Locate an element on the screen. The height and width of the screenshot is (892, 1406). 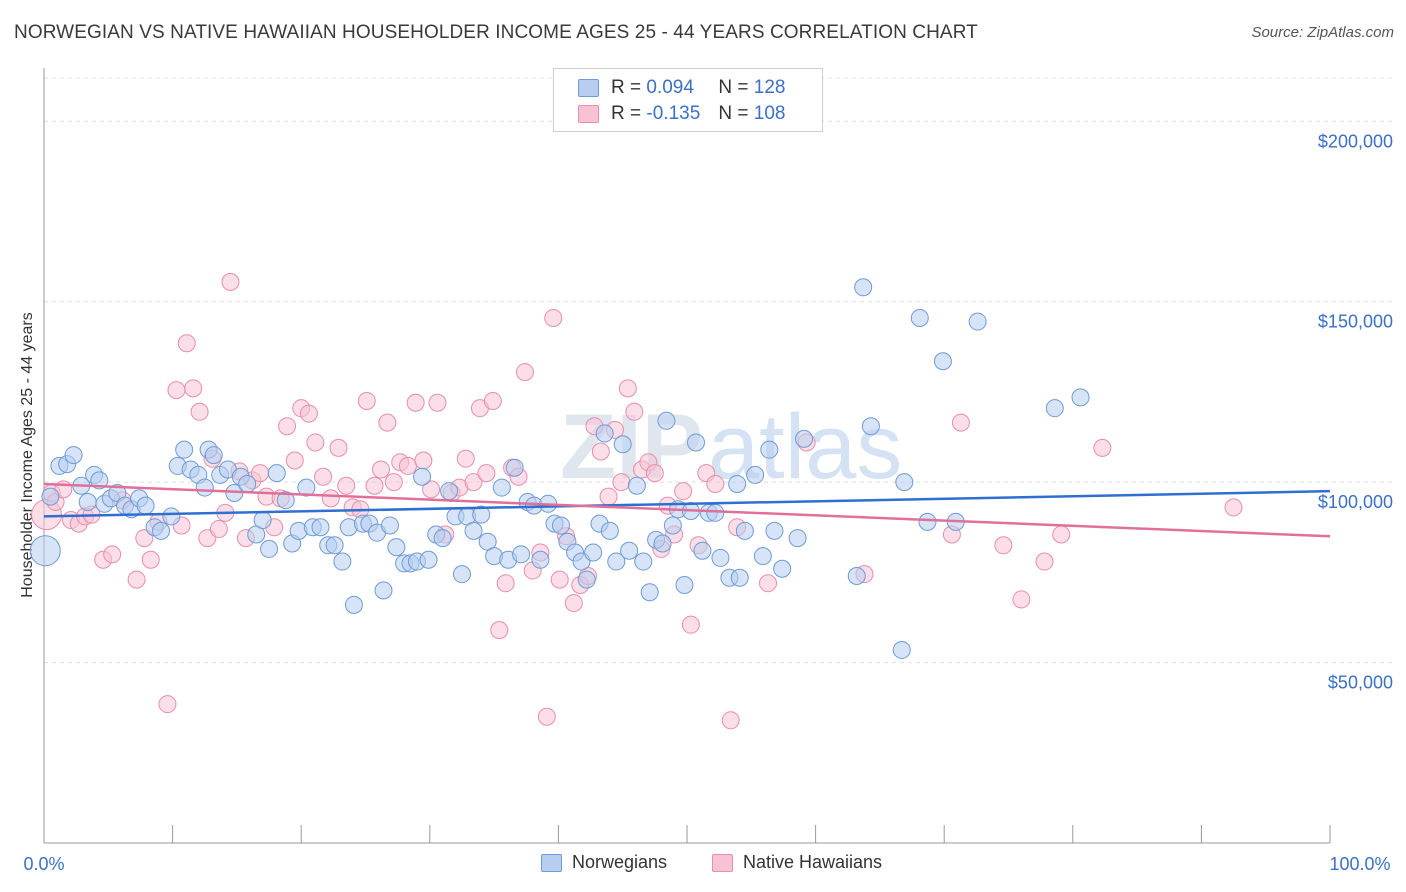
legend-r-value: 0.094 is located at coordinates (670, 87).